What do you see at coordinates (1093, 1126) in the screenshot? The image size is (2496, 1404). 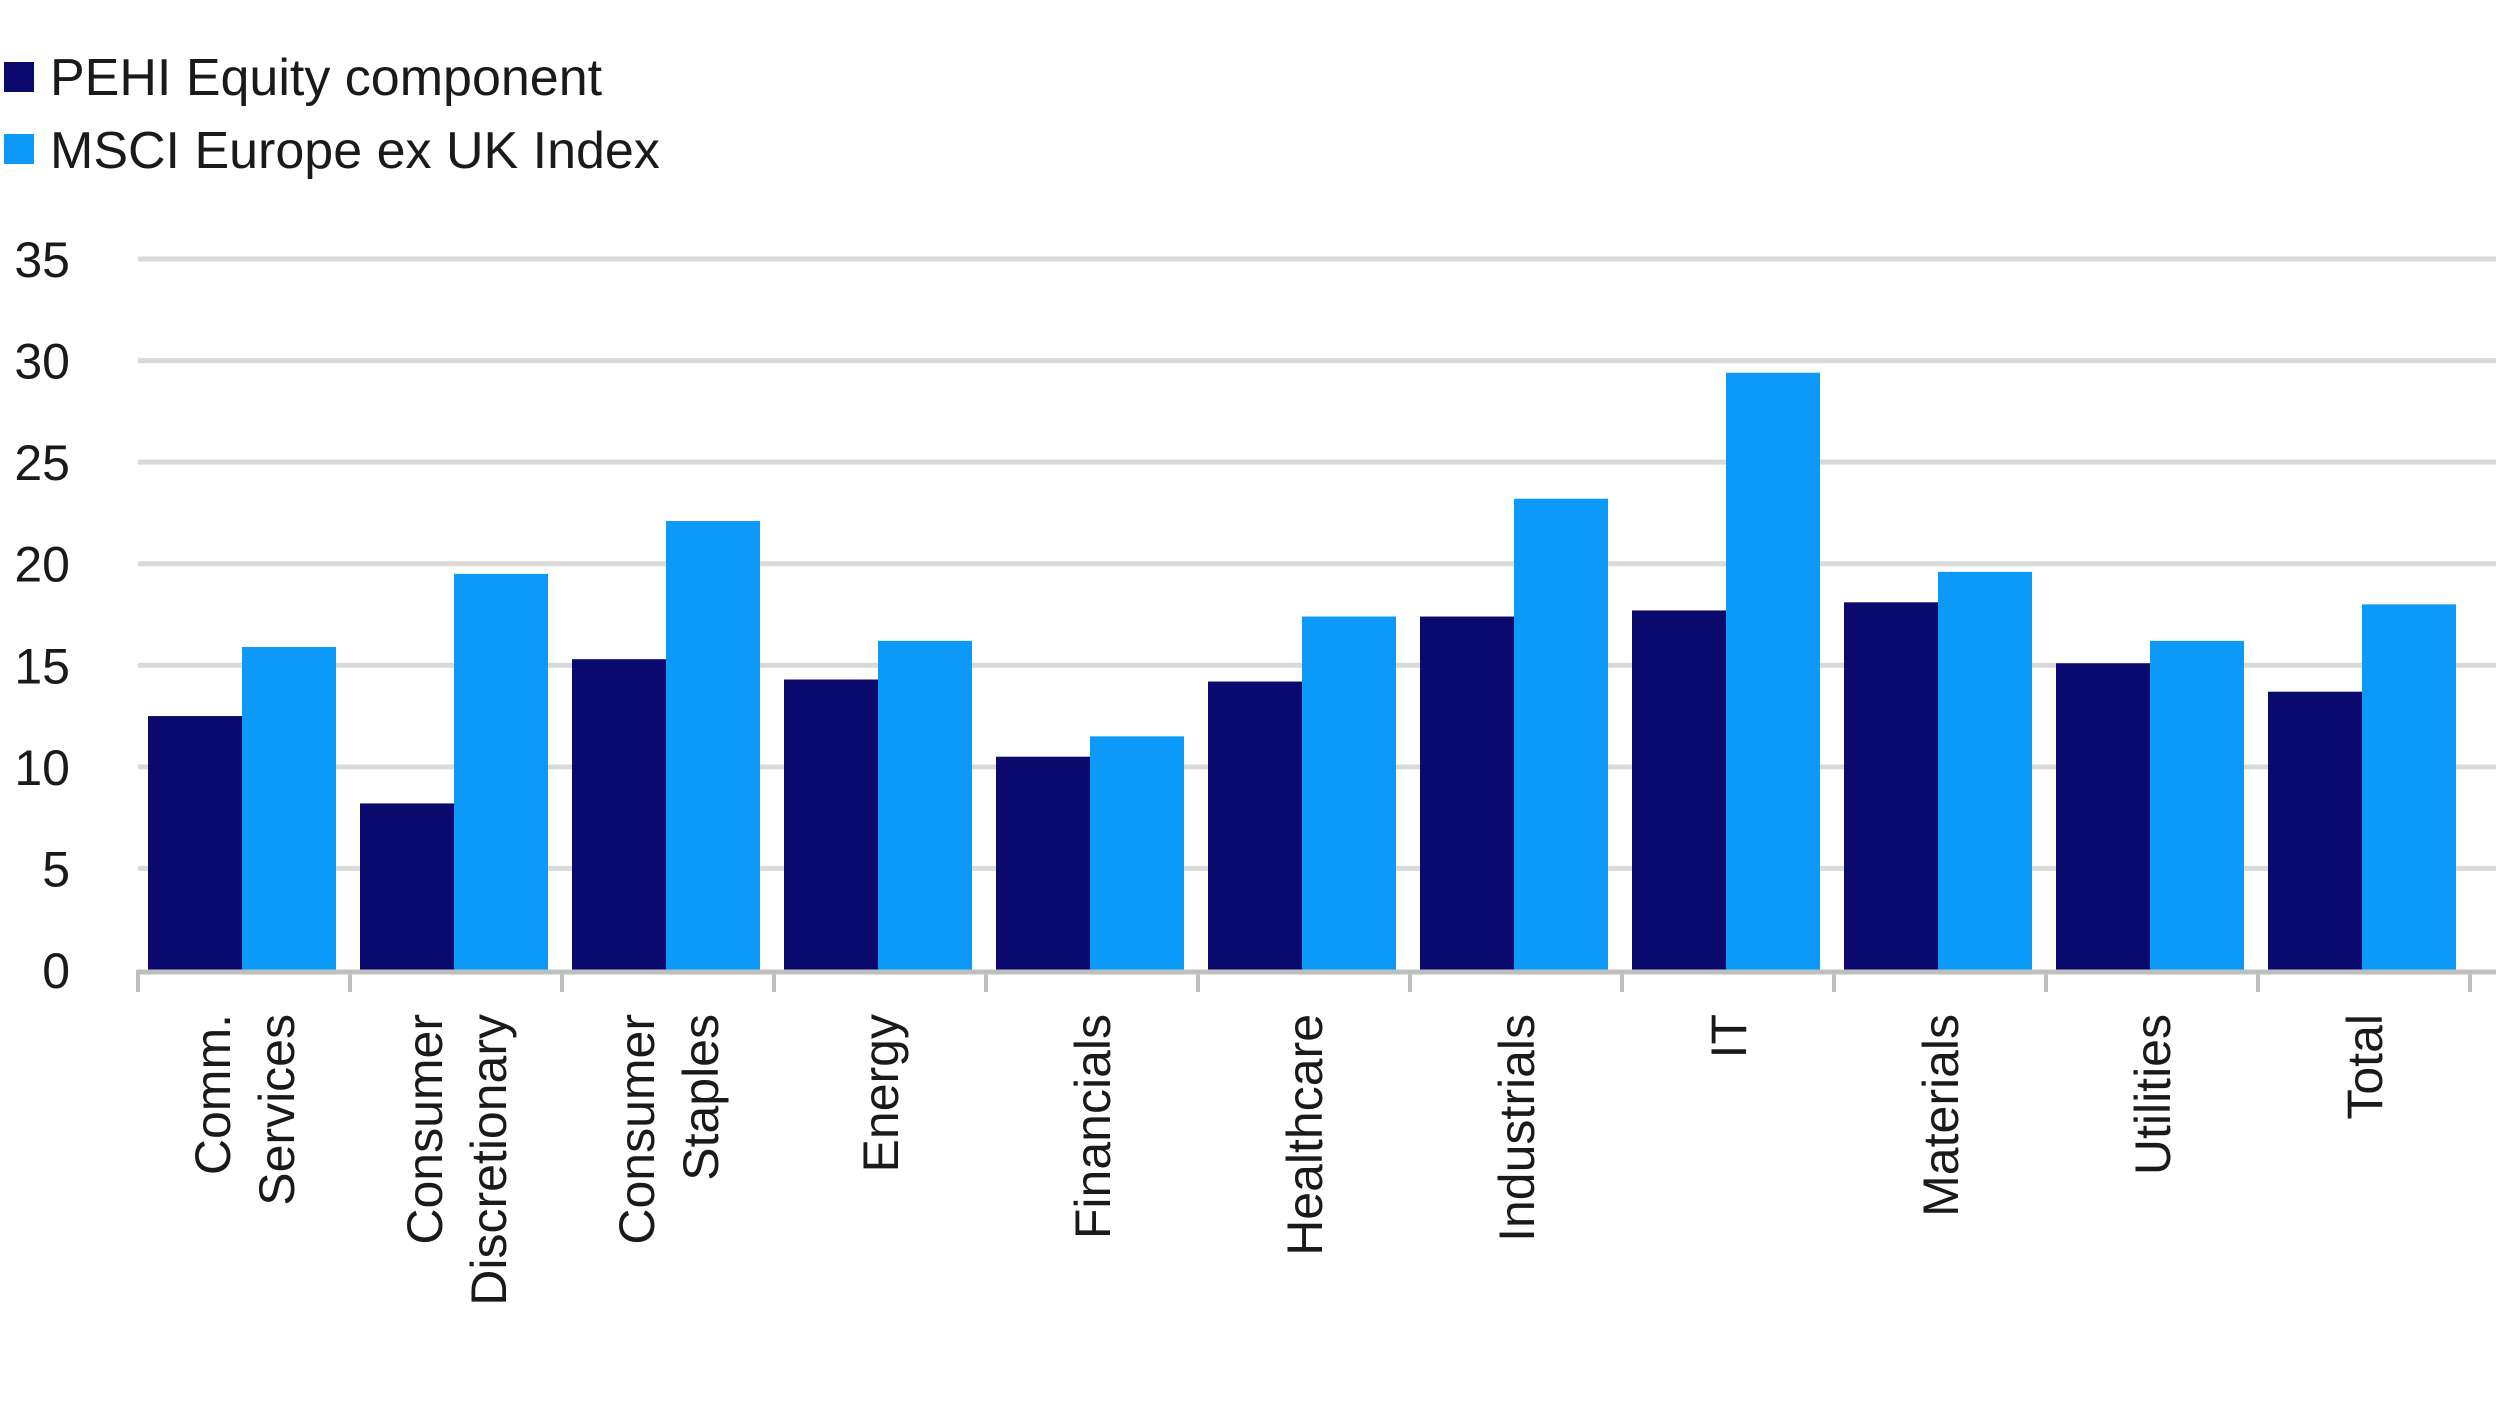 I see `x-category-label: Financials` at bounding box center [1093, 1126].